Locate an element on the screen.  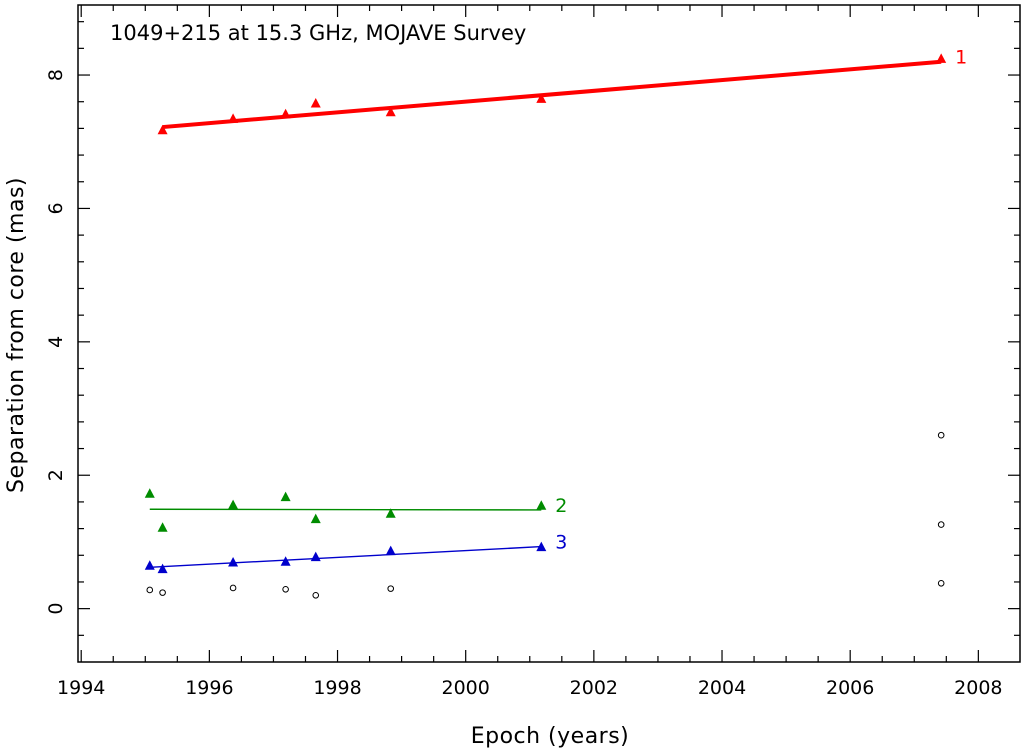
y-tick-label: 8 is located at coordinates (56, 75).